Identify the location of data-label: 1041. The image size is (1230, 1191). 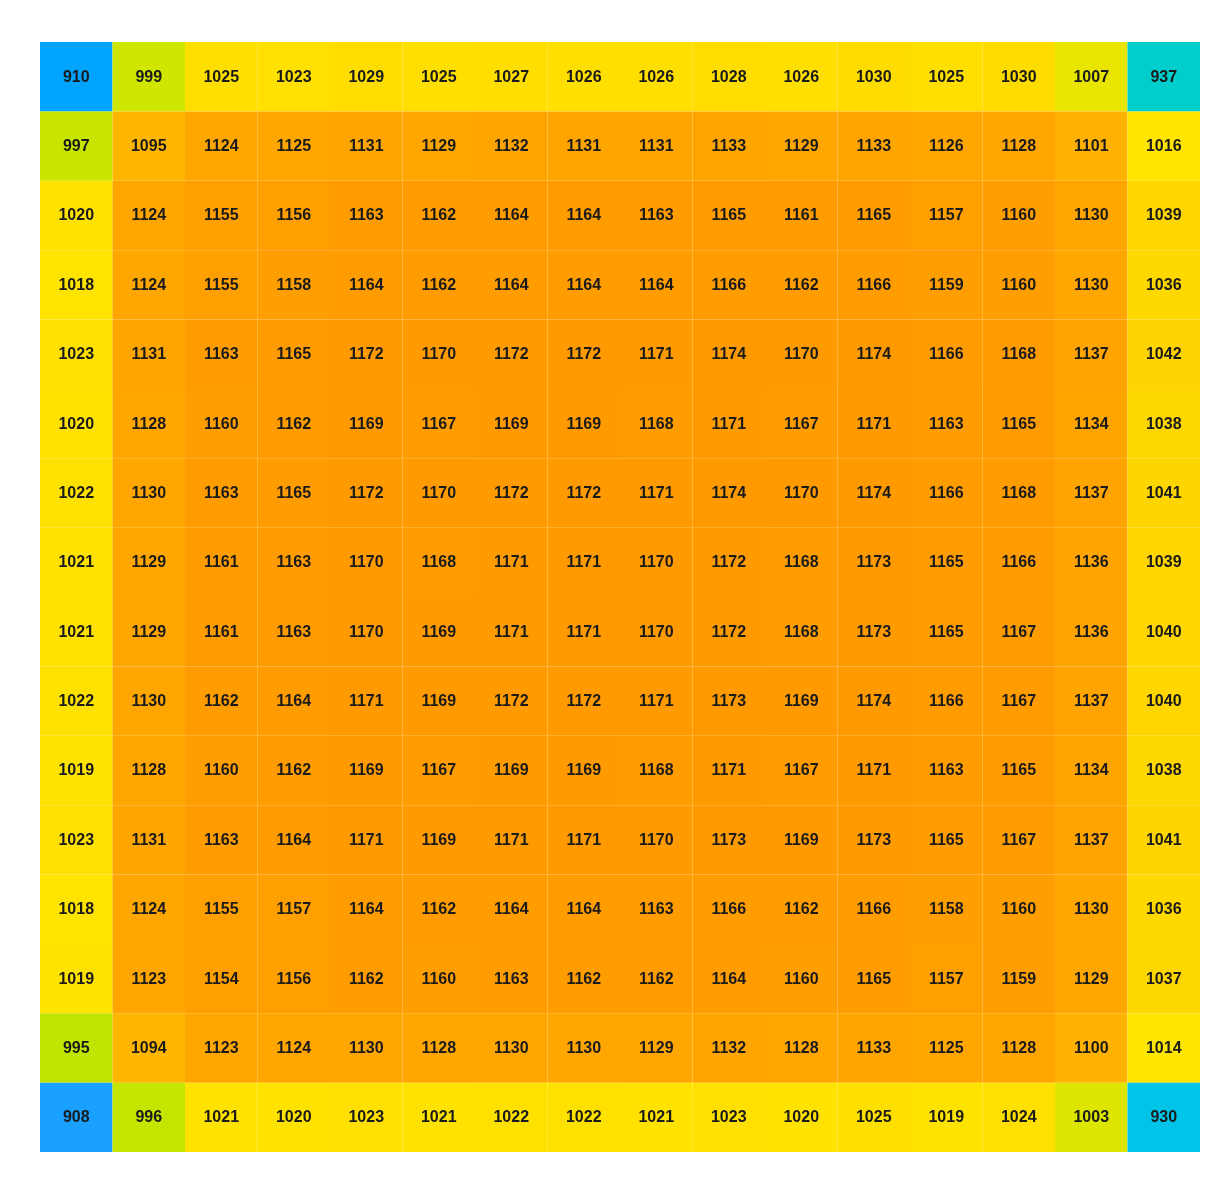
(1163, 492).